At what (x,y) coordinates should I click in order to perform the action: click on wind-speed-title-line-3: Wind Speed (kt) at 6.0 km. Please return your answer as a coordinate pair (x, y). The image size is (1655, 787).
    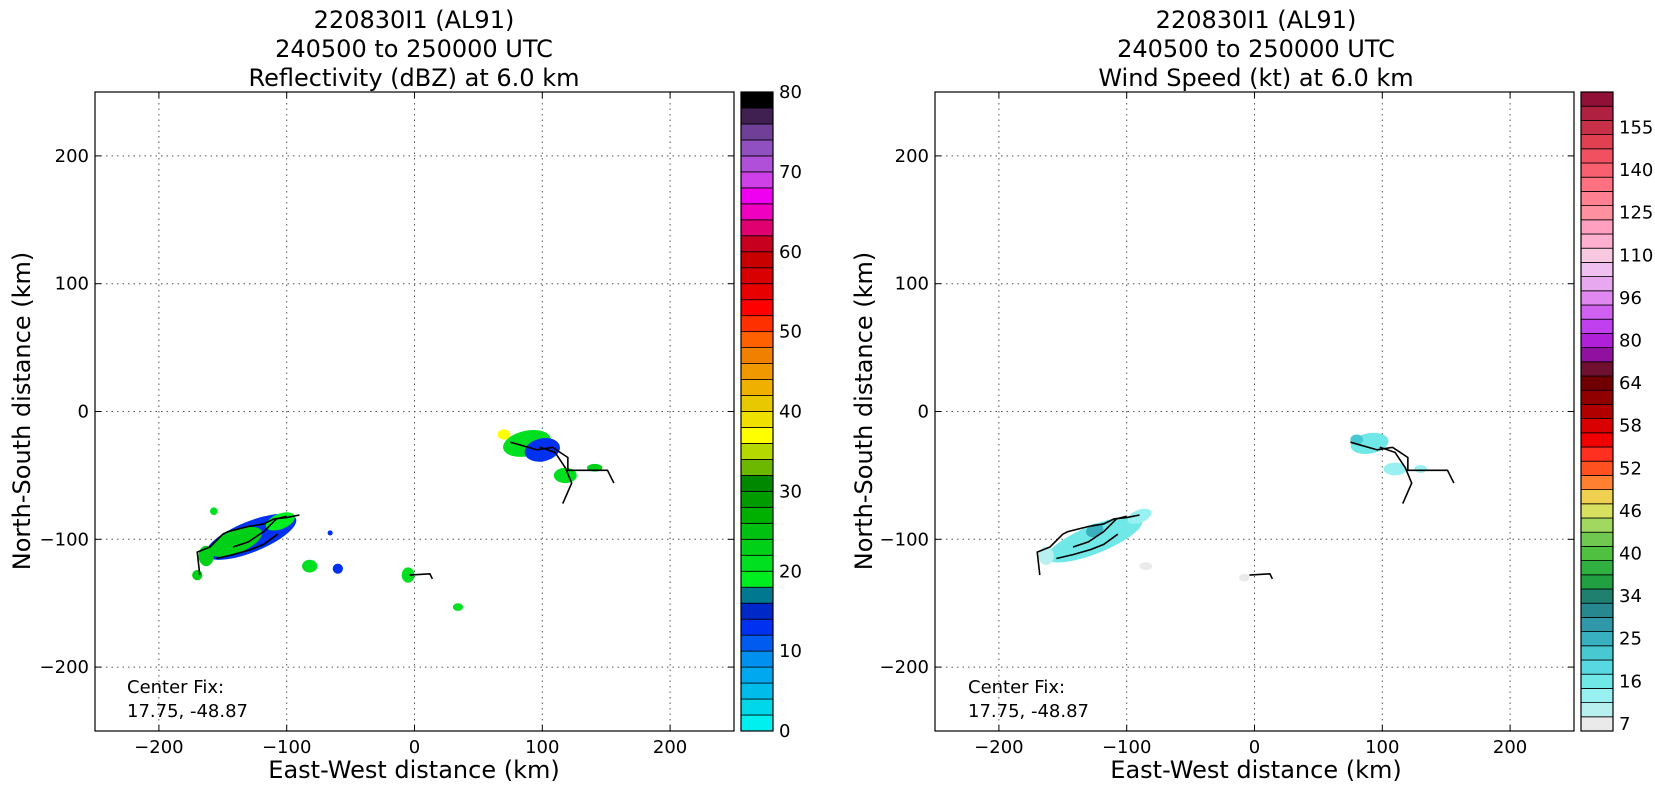
    Looking at the image, I should click on (1255, 78).